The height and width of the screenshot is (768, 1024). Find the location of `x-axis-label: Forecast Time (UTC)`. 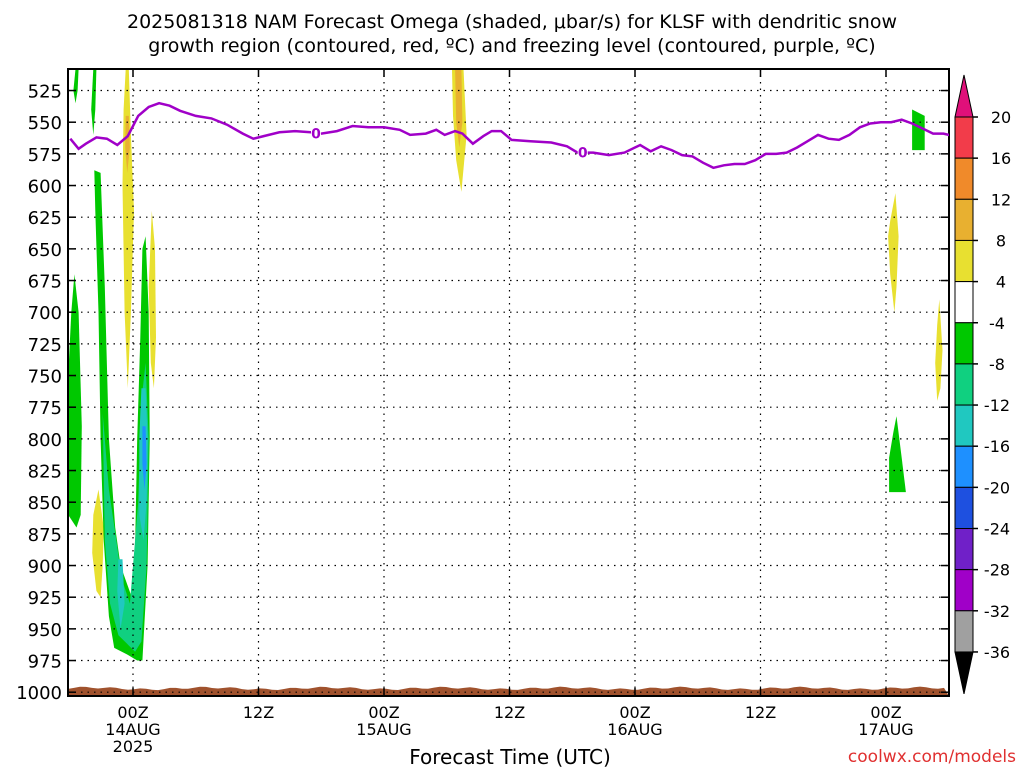

x-axis-label: Forecast Time (UTC) is located at coordinates (510, 756).